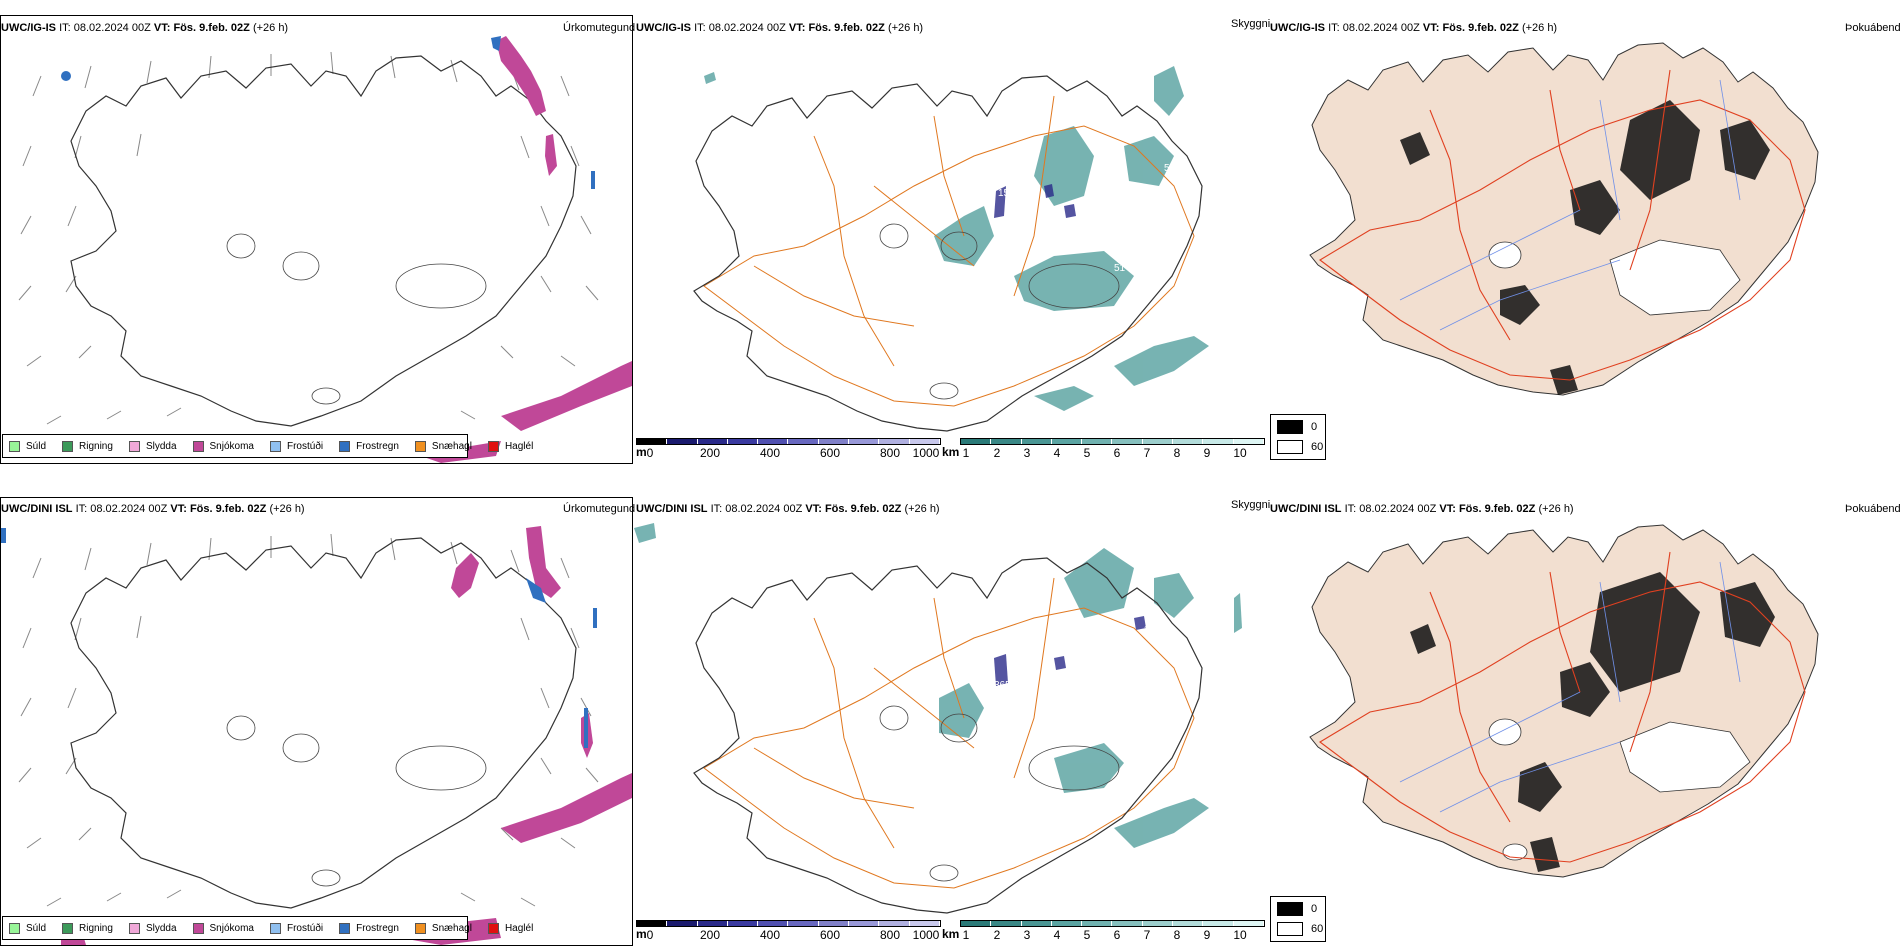 The image size is (1900, 950). I want to click on visibility-tick: 4, so click(1057, 935).